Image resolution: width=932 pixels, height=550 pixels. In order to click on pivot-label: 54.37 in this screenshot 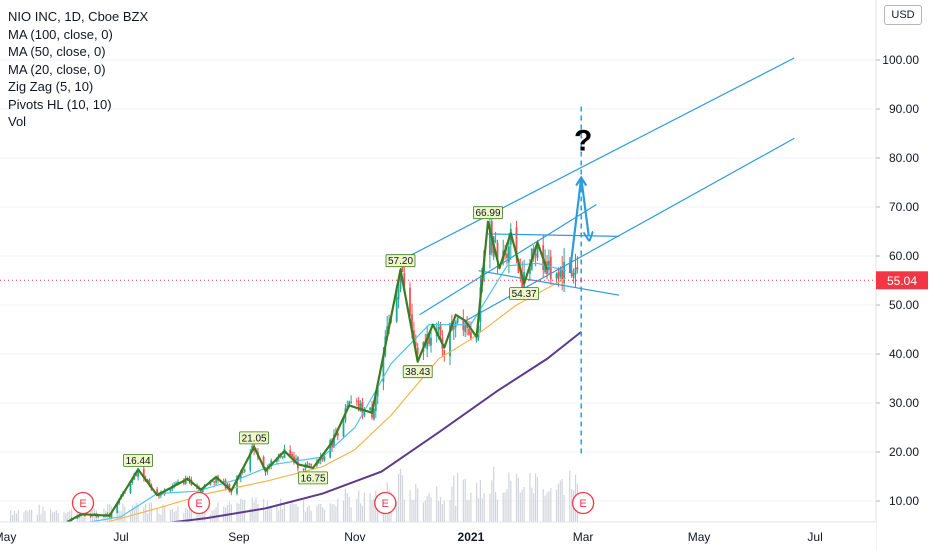, I will do `click(524, 294)`.